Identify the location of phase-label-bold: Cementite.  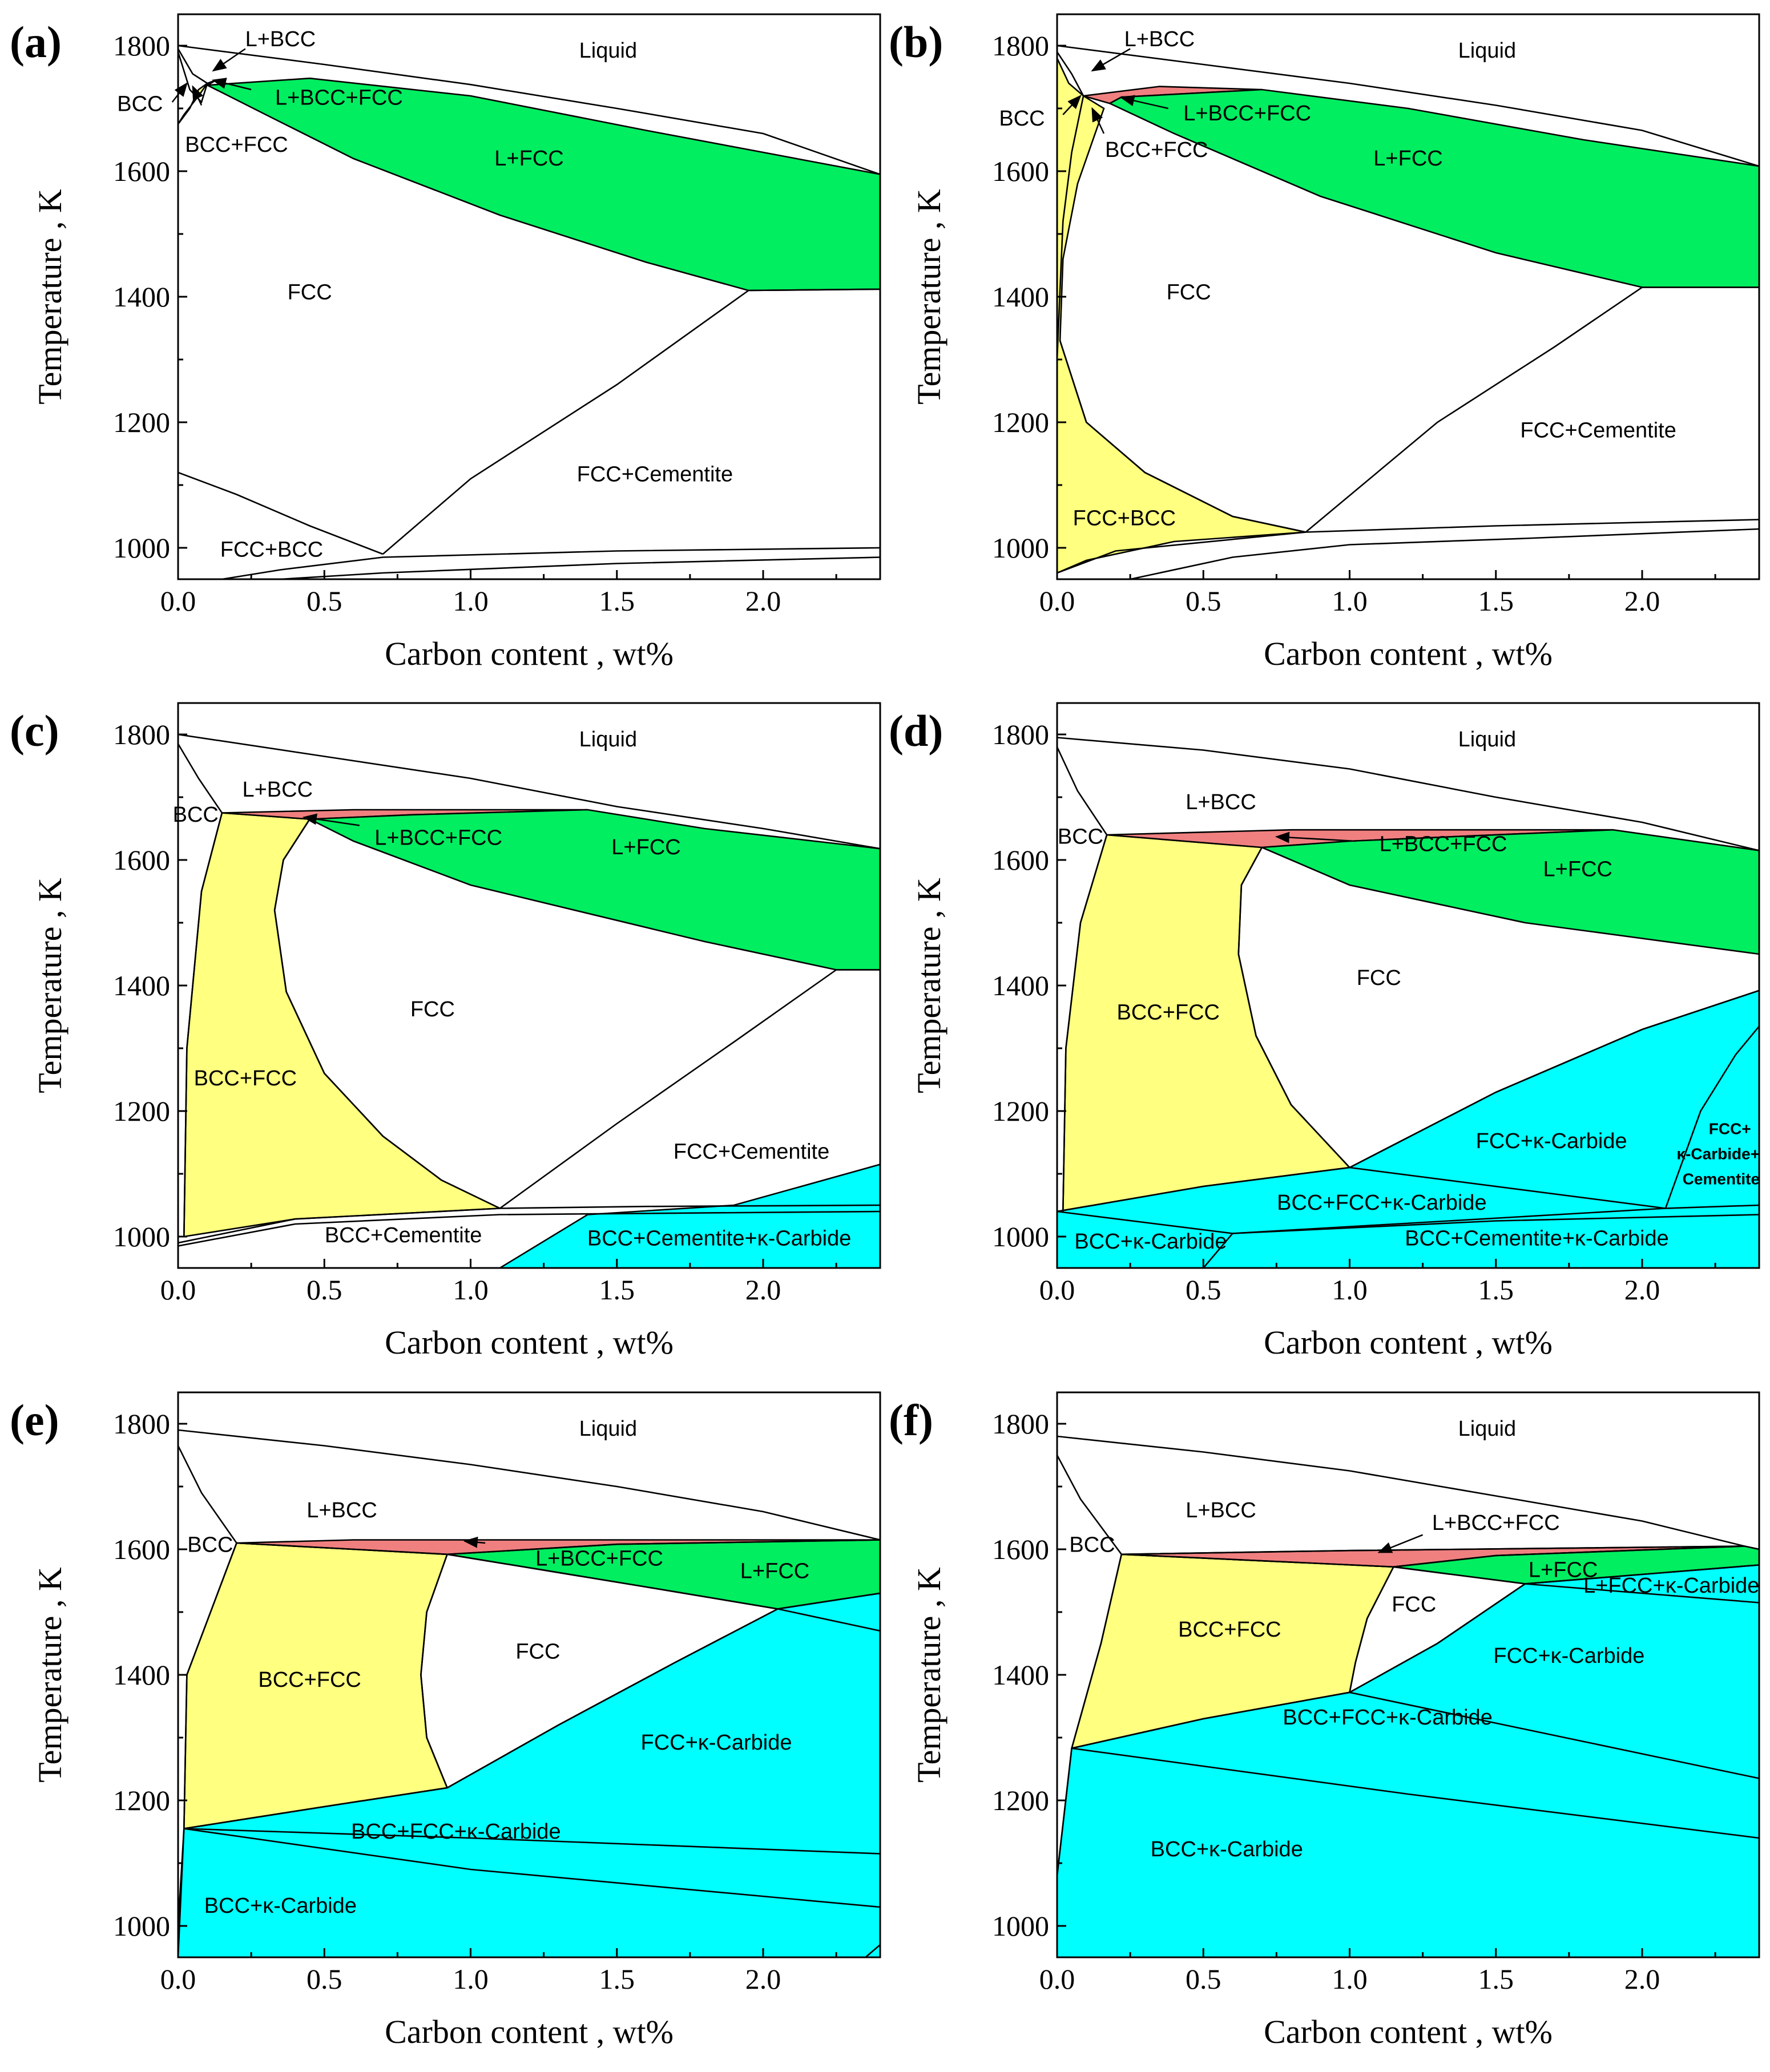
(1722, 1179).